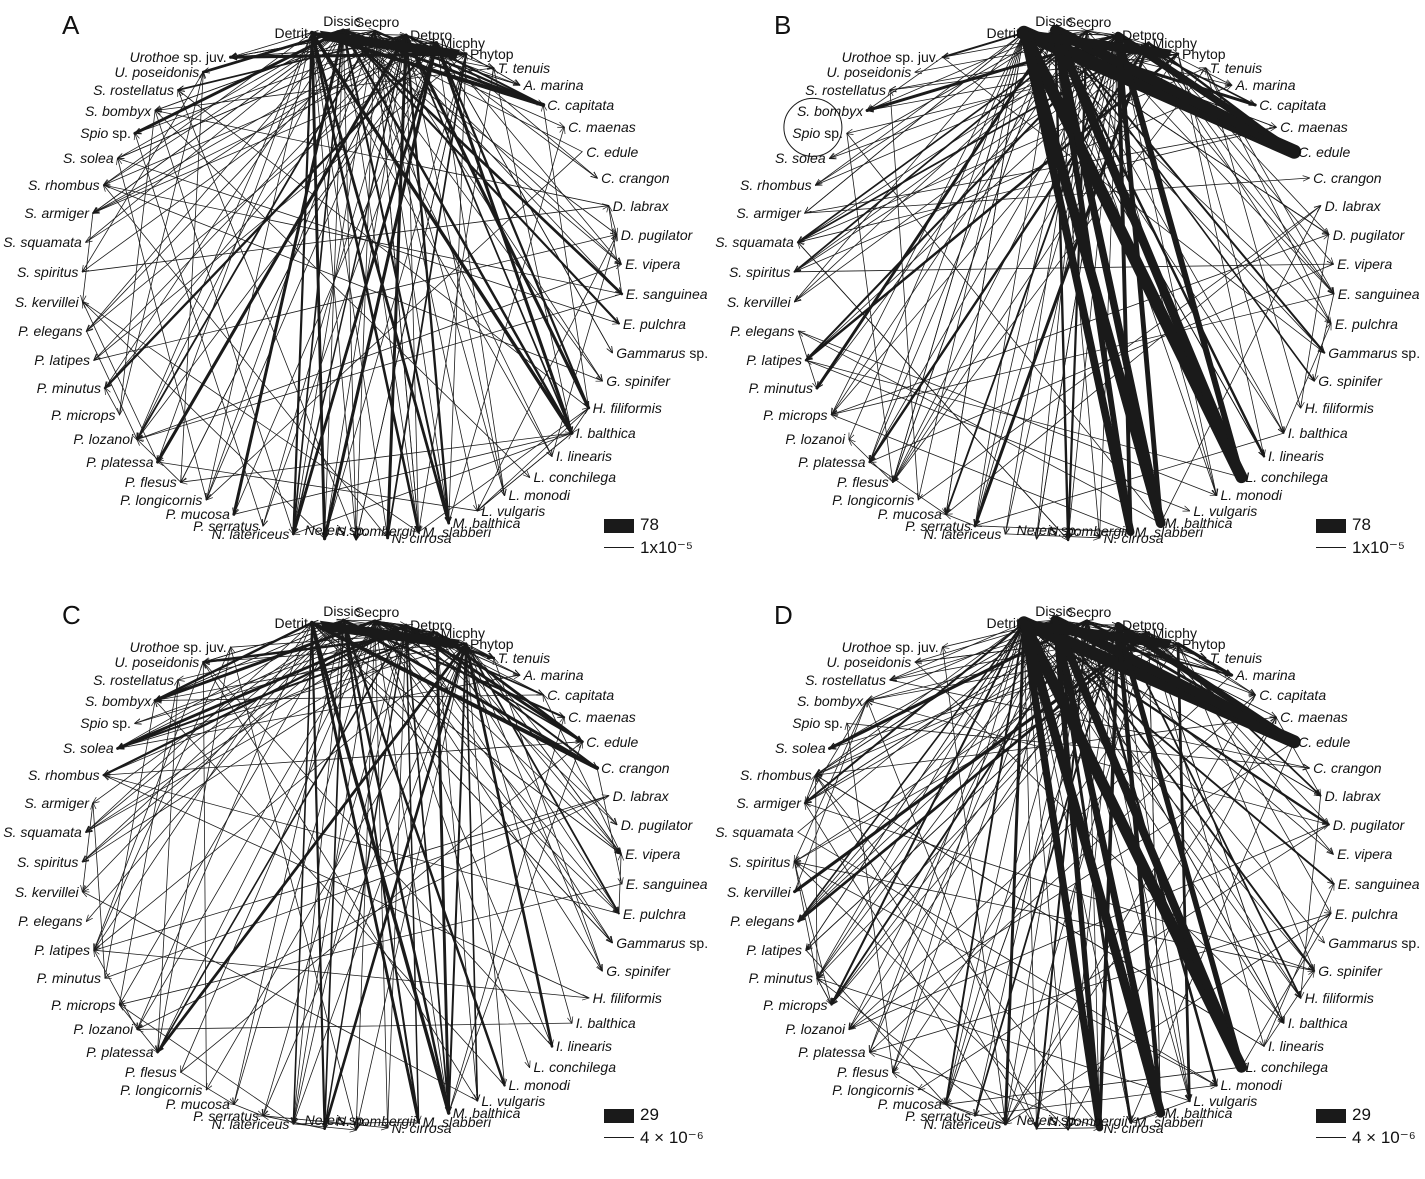 The image size is (1425, 1179). What do you see at coordinates (1048, 1120) in the screenshot?
I see `node-label: Nereis sp.` at bounding box center [1048, 1120].